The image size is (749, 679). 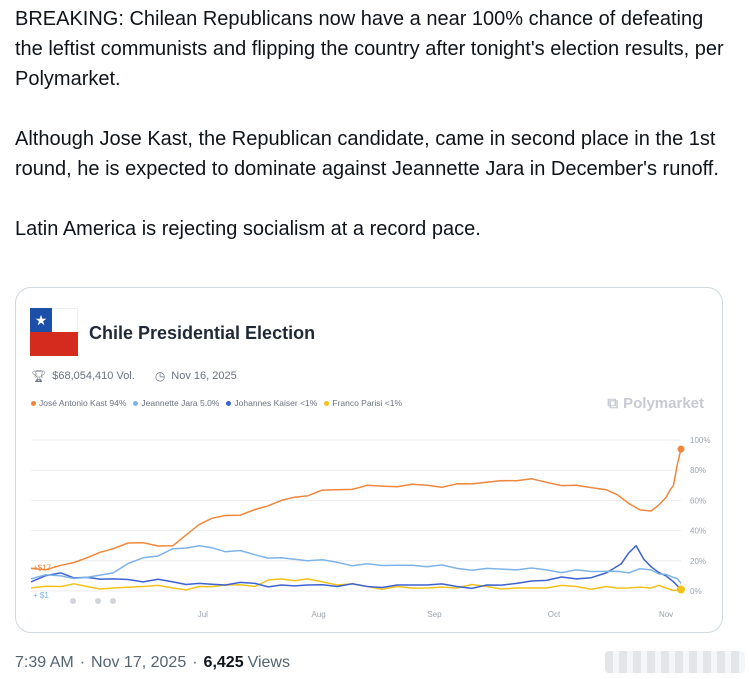 I want to click on series-line-johannes-kaiser, so click(x=356, y=567).